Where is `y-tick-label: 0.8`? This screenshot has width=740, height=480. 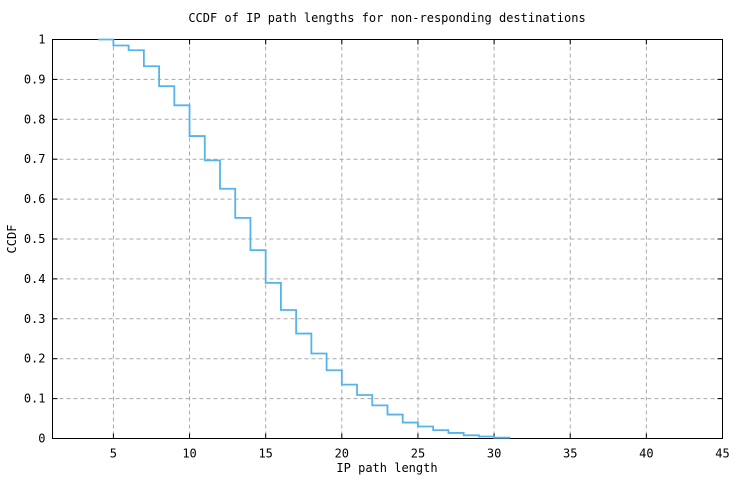
y-tick-label: 0.8 is located at coordinates (35, 119).